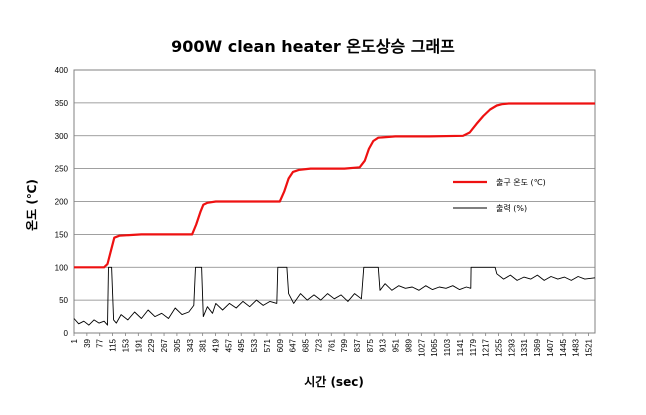  Describe the element at coordinates (293, 345) in the screenshot. I see `x-tick-label: 647` at that location.